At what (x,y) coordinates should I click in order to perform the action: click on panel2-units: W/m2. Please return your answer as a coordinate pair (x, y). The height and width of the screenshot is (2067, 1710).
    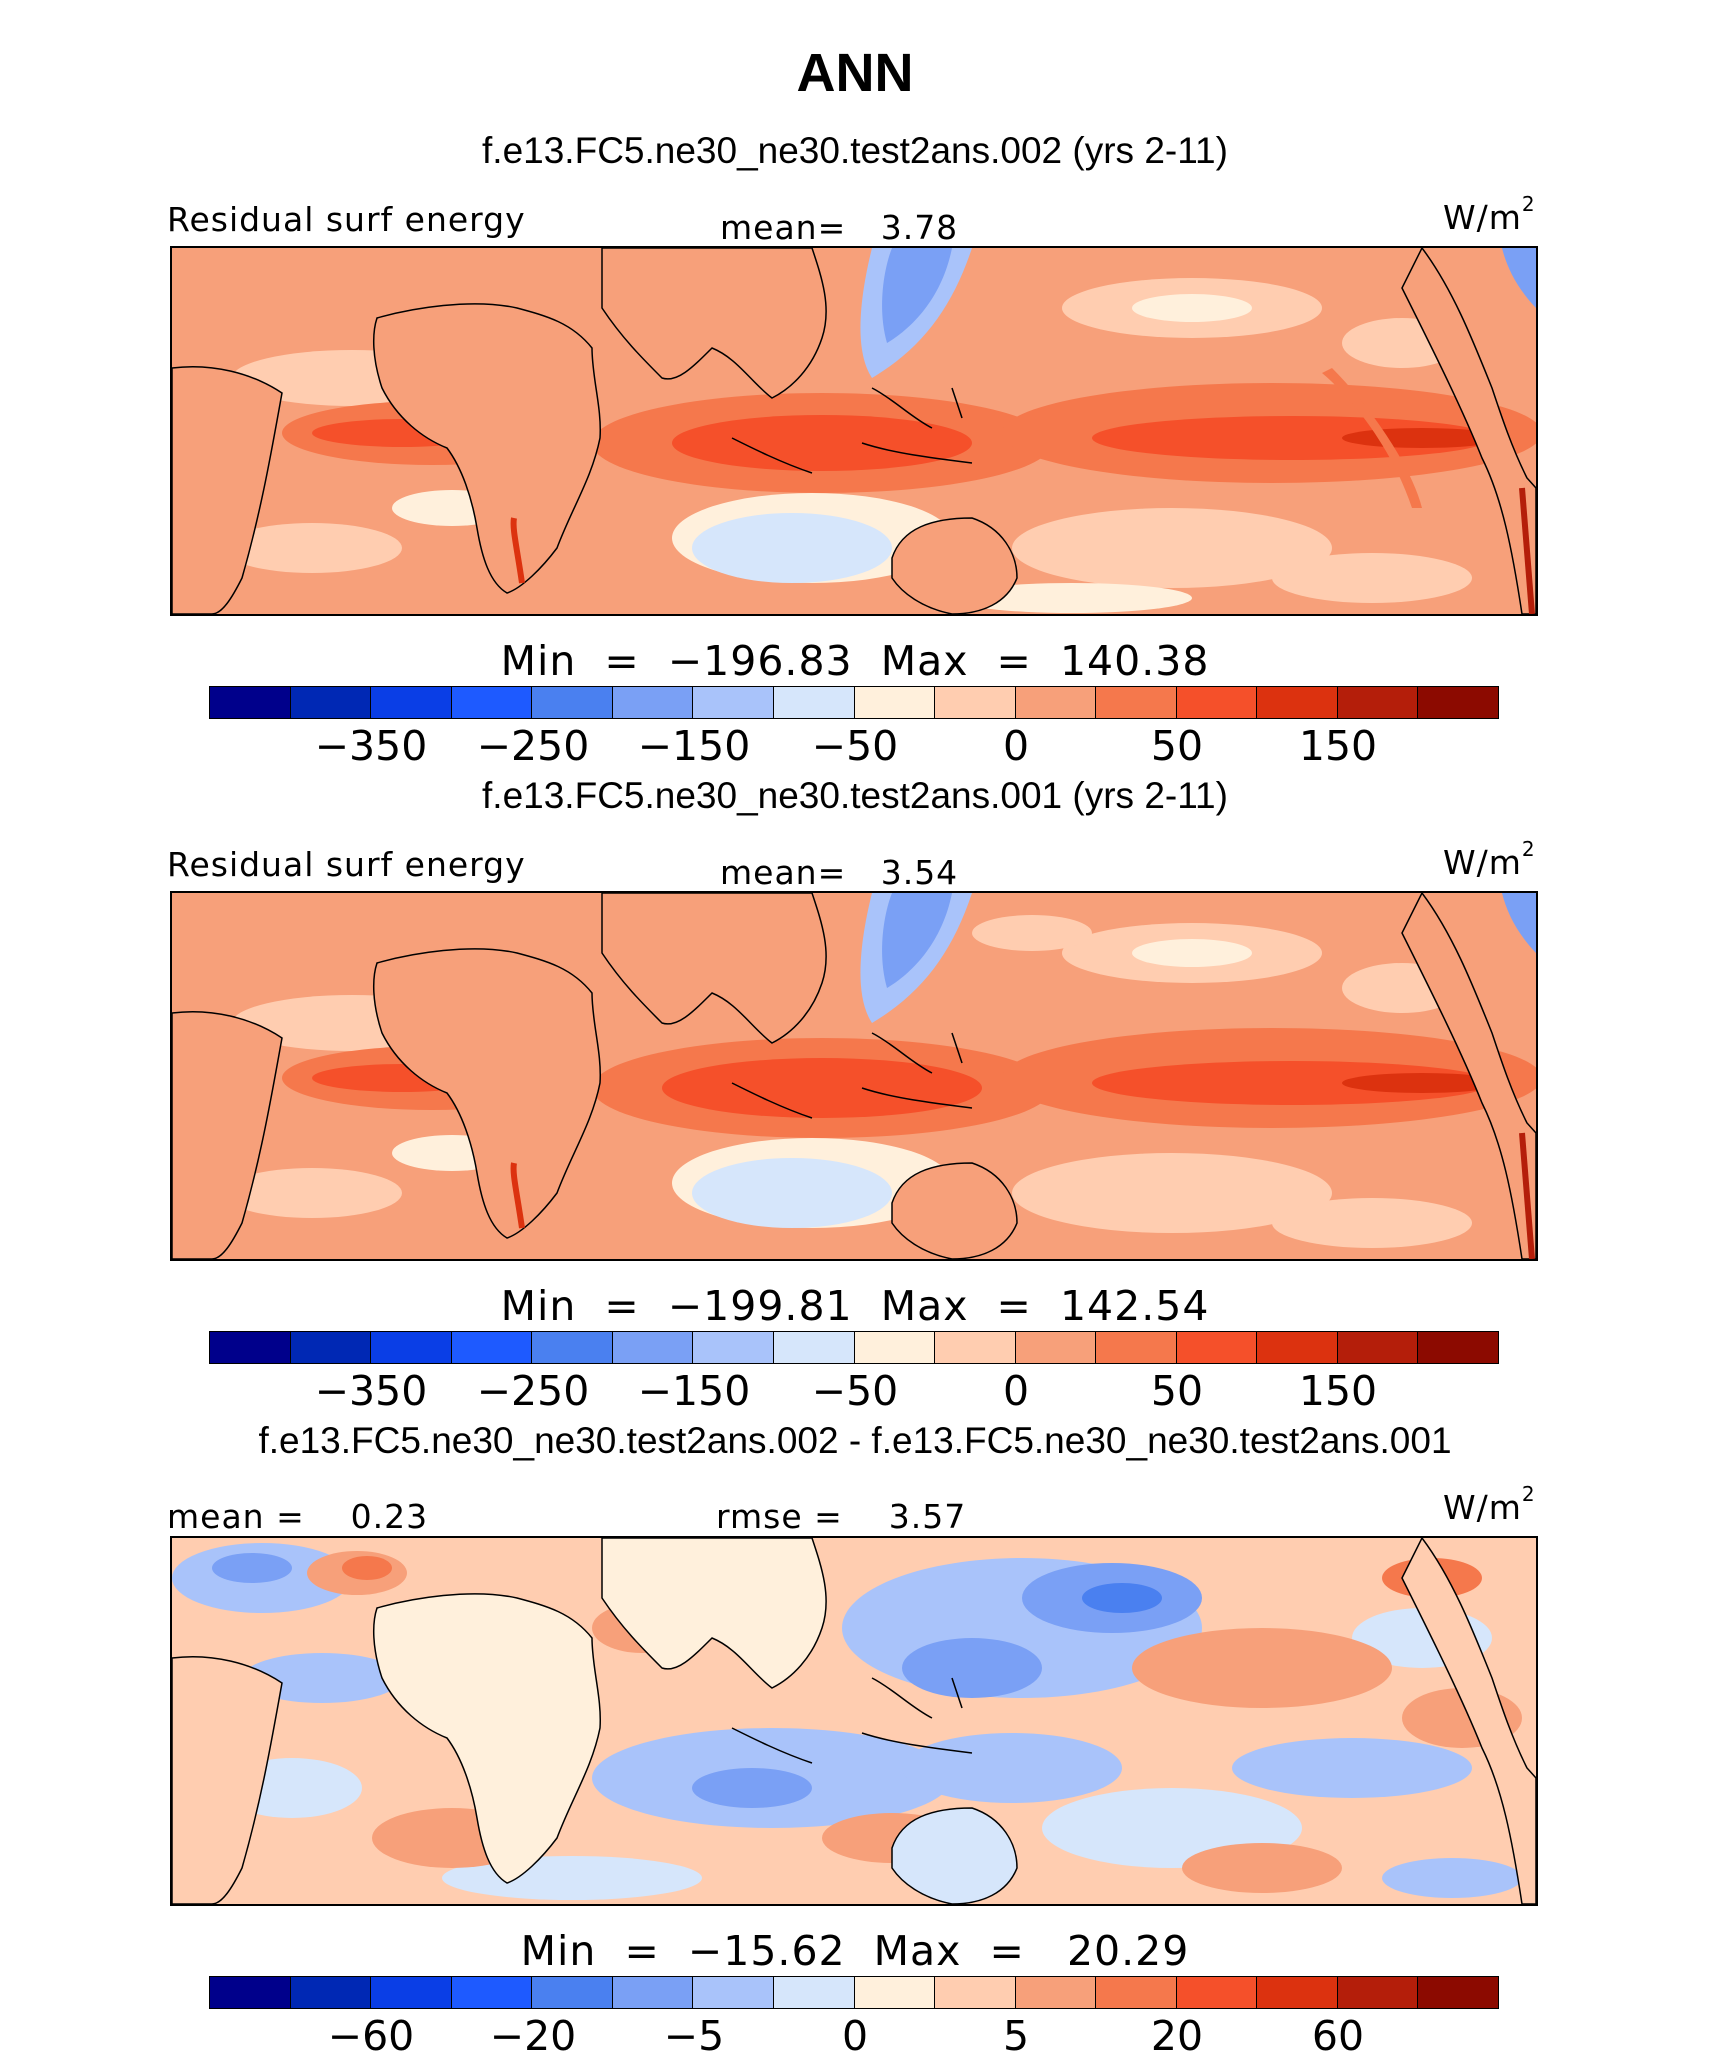
    Looking at the image, I should click on (1489, 859).